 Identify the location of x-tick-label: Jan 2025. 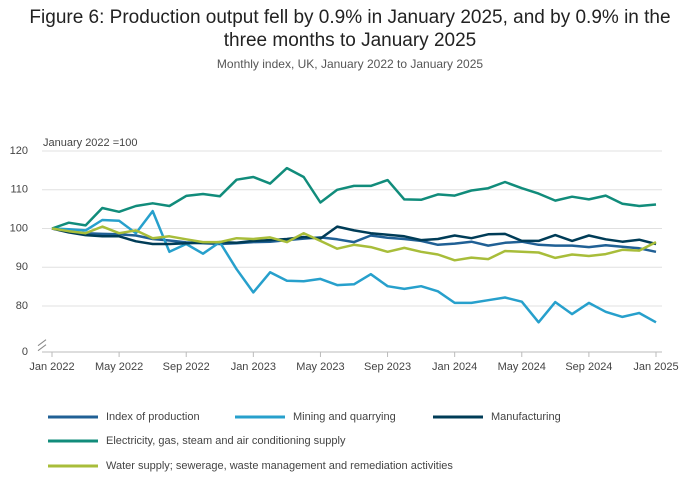
(655, 367).